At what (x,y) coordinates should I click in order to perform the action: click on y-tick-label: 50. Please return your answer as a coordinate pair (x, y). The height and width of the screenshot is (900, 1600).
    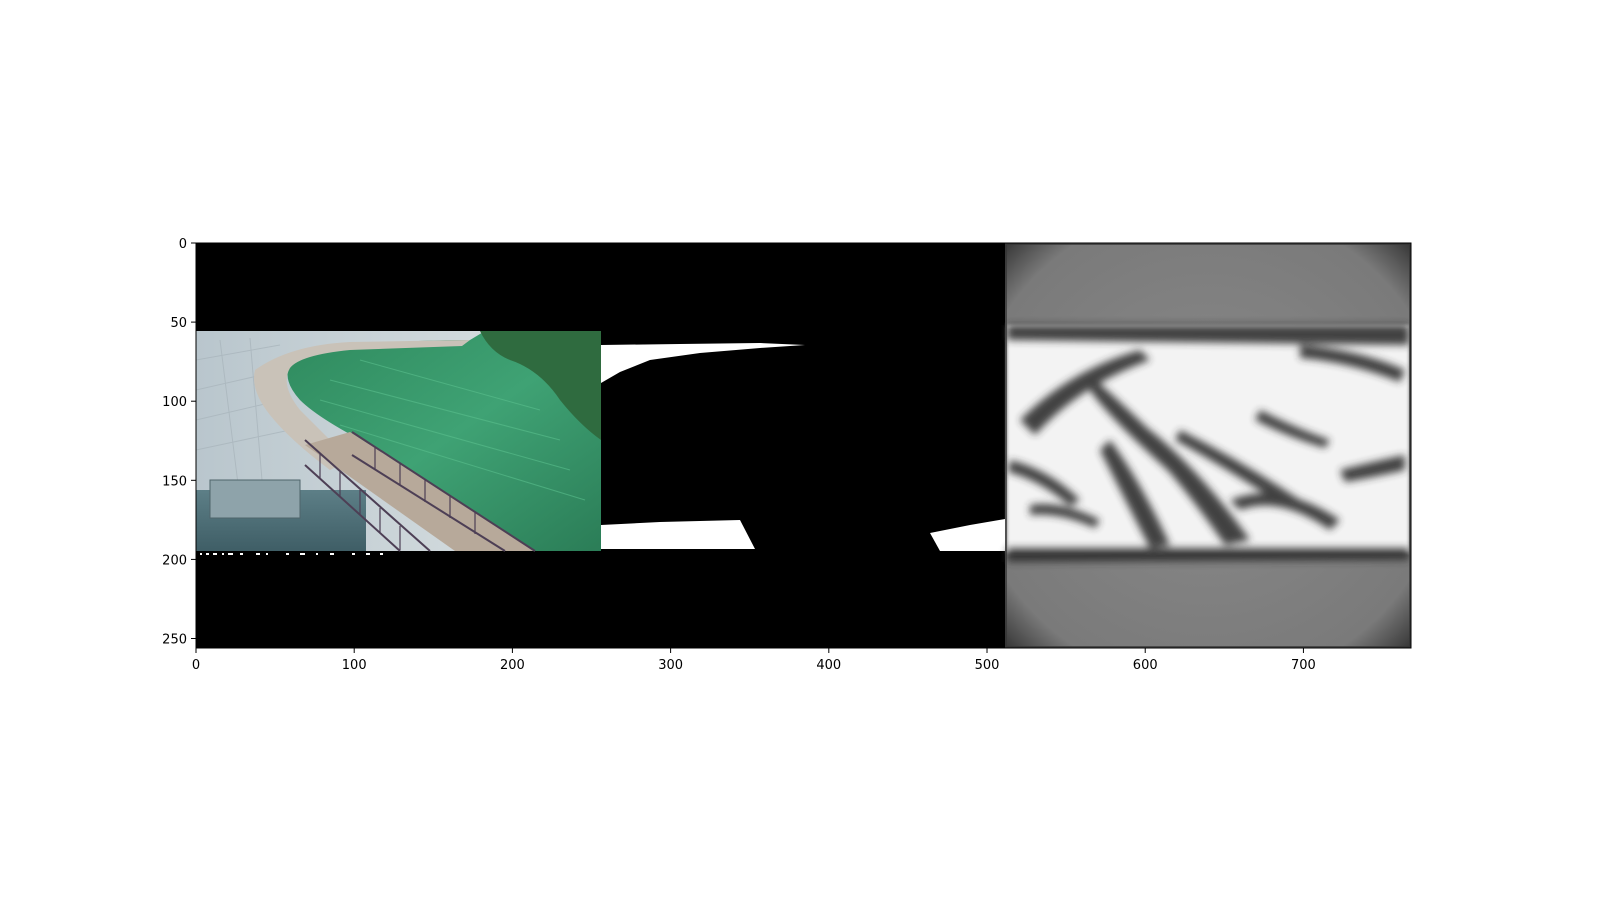
    Looking at the image, I should click on (178, 323).